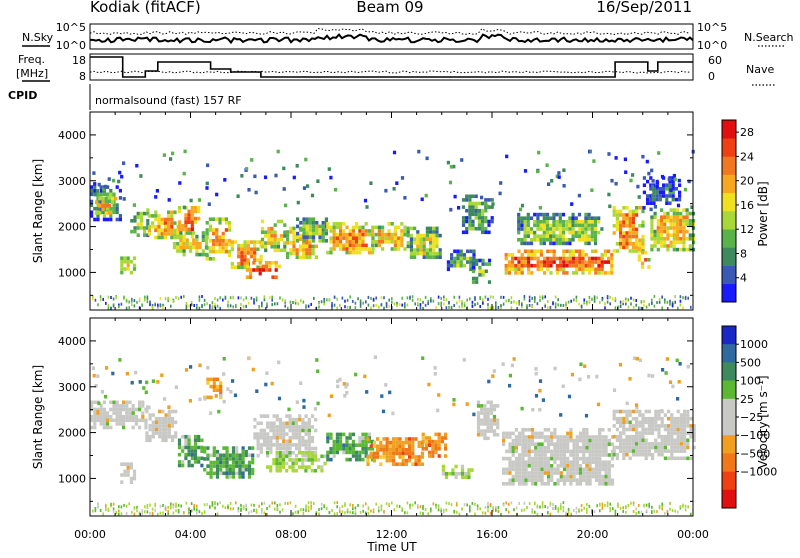 The image size is (800, 558). I want to click on y-tick-label: 3000, so click(72, 387).